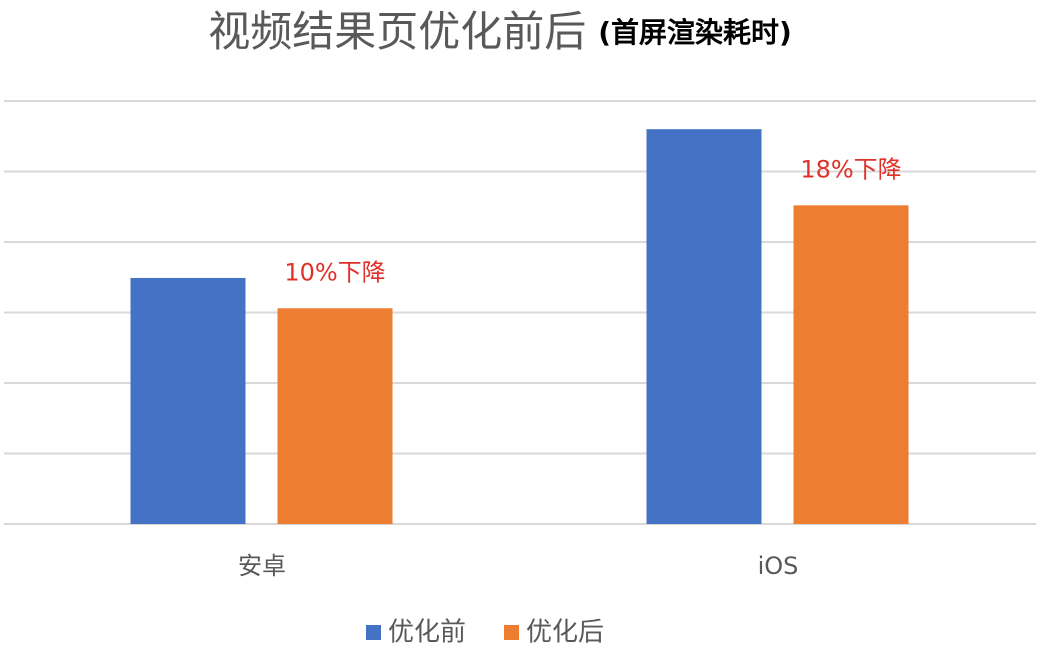 Image resolution: width=1040 pixels, height=664 pixels. What do you see at coordinates (334, 272) in the screenshot?
I see `annotation: 10%下降` at bounding box center [334, 272].